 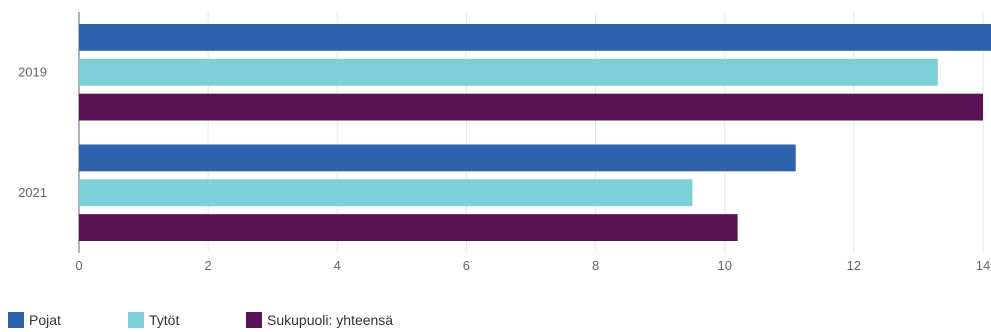 I want to click on legend-label: Tytöt, so click(x=164, y=320).